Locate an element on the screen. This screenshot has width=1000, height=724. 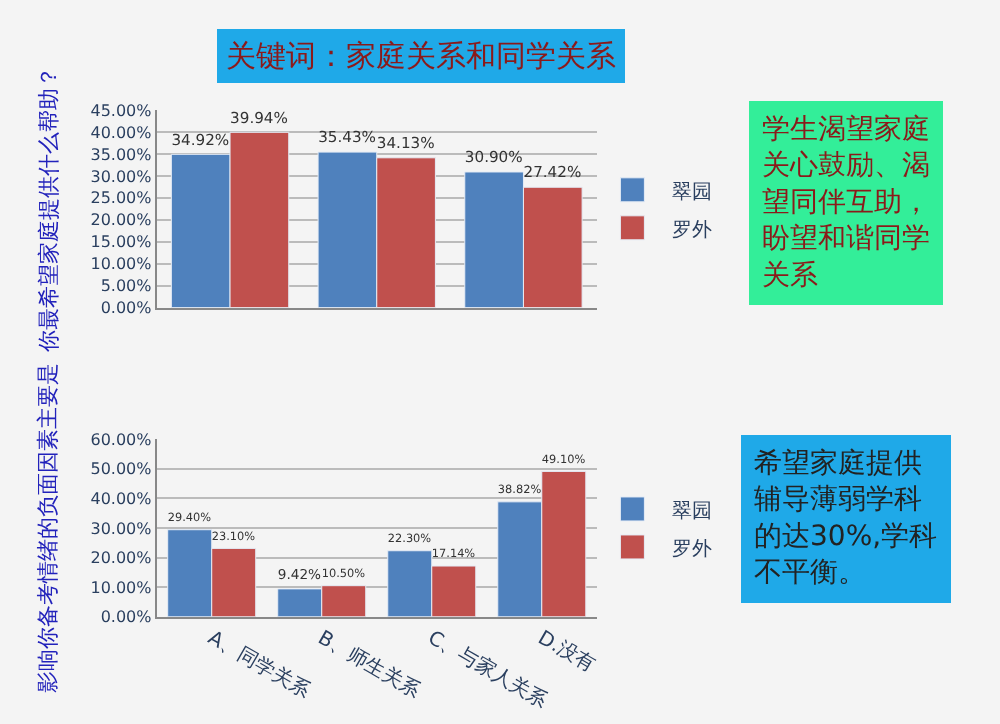
y-tick-label: 5.00% is located at coordinates (126, 286).